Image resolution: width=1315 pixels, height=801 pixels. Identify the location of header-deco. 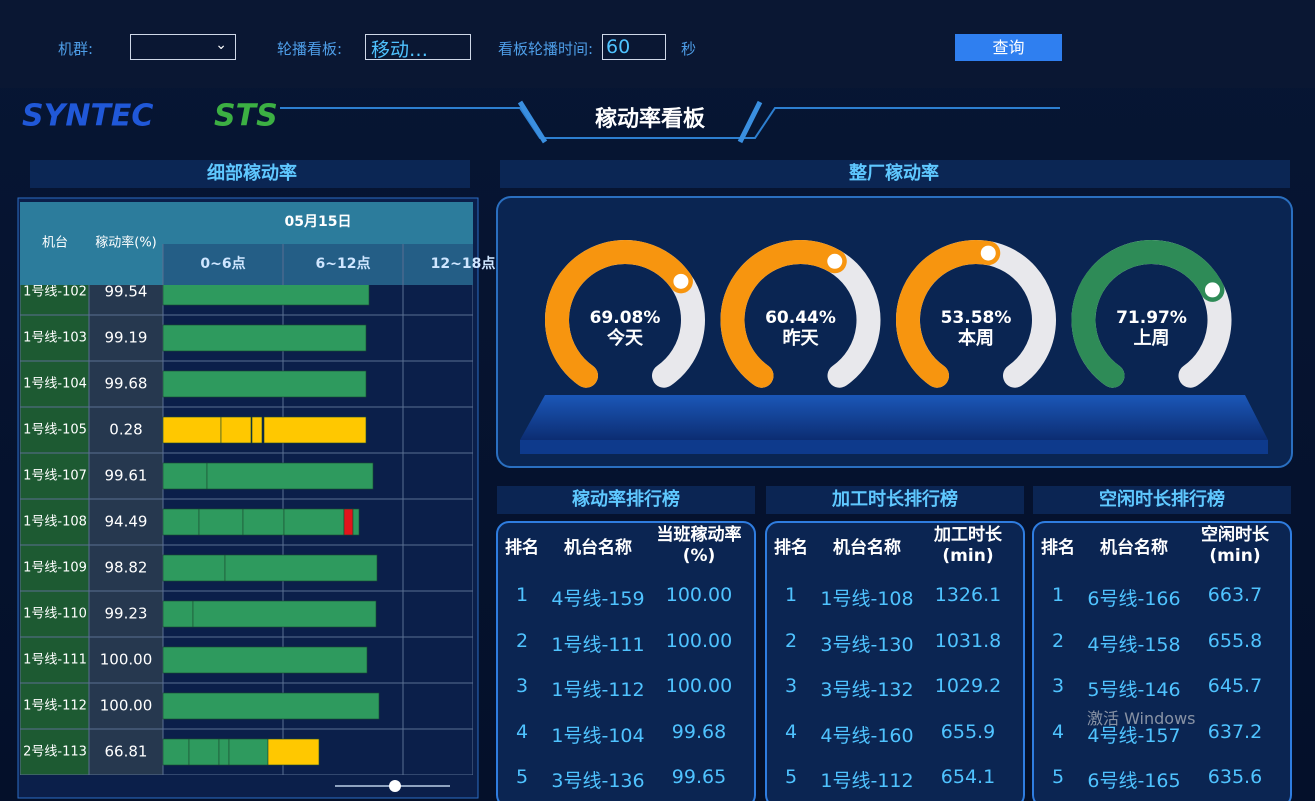
(670, 123).